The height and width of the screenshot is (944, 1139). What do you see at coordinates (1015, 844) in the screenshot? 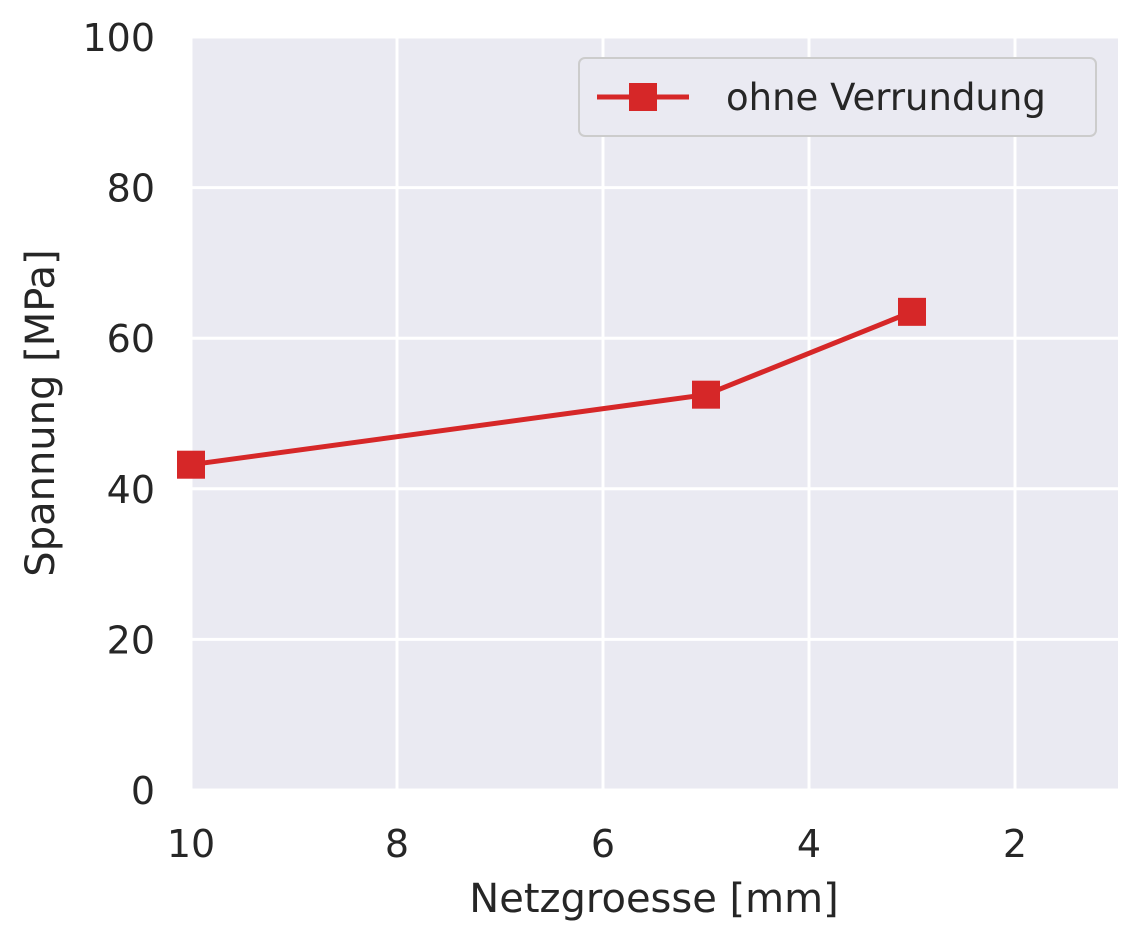
I see `x-tick-label: 2` at bounding box center [1015, 844].